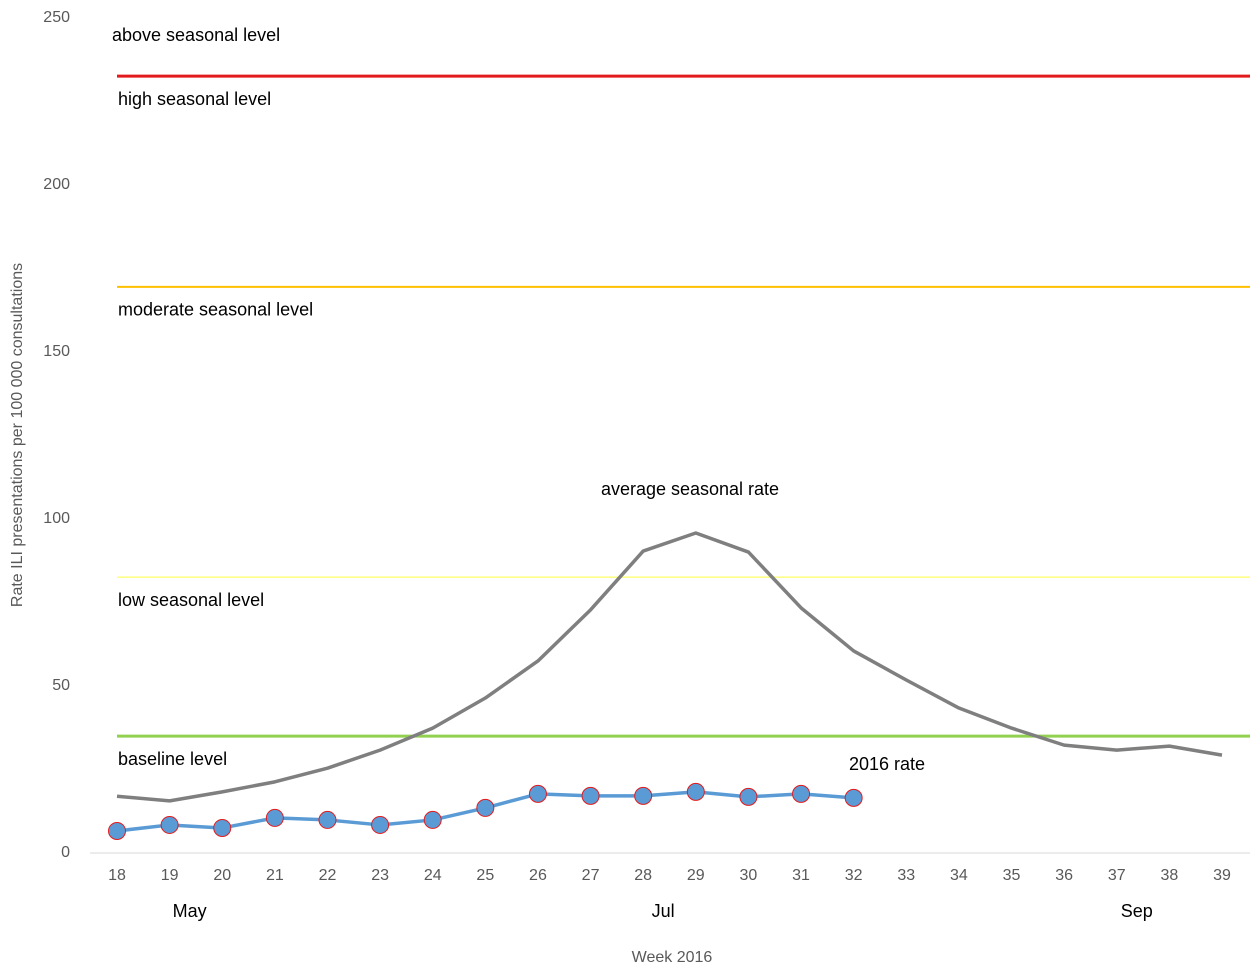 The image size is (1250, 972). What do you see at coordinates (696, 875) in the screenshot?
I see `x-tick-label: 29` at bounding box center [696, 875].